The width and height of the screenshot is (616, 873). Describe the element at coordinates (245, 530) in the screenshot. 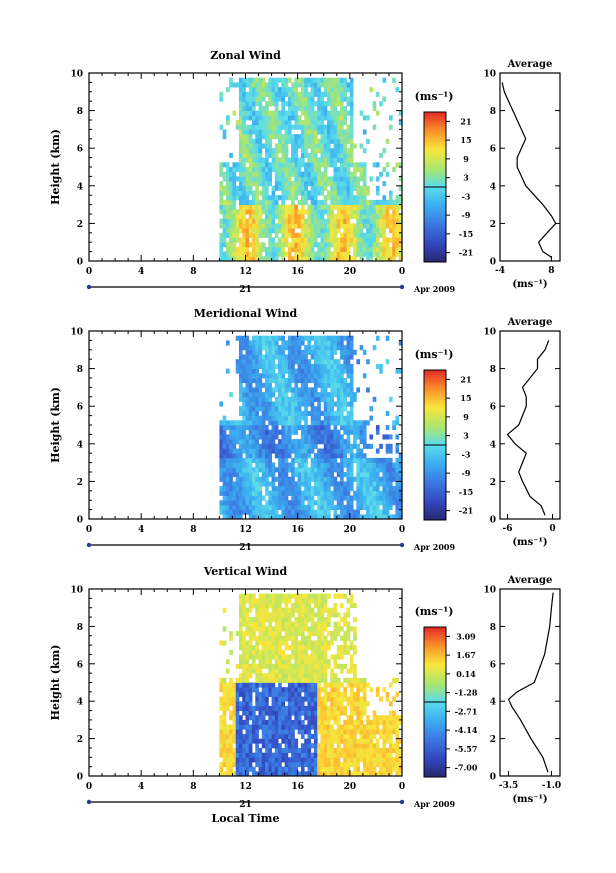

I see `x-tick-label: 12` at that location.